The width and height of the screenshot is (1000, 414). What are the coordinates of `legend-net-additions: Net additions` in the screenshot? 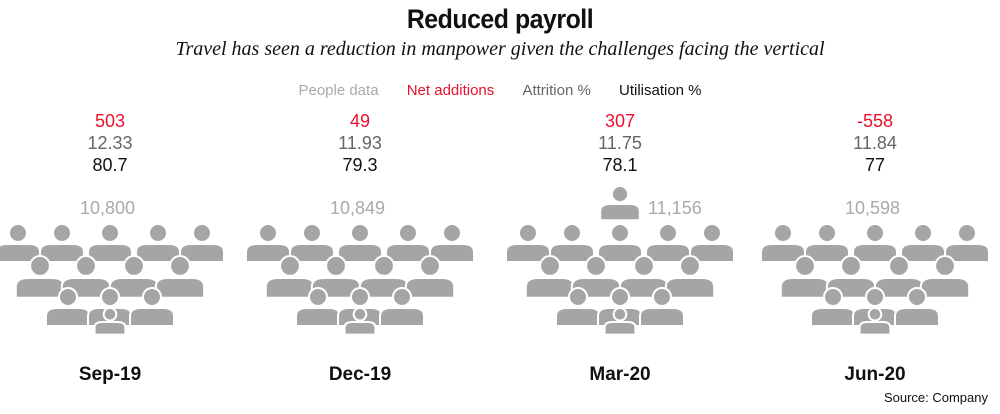 It's located at (450, 90).